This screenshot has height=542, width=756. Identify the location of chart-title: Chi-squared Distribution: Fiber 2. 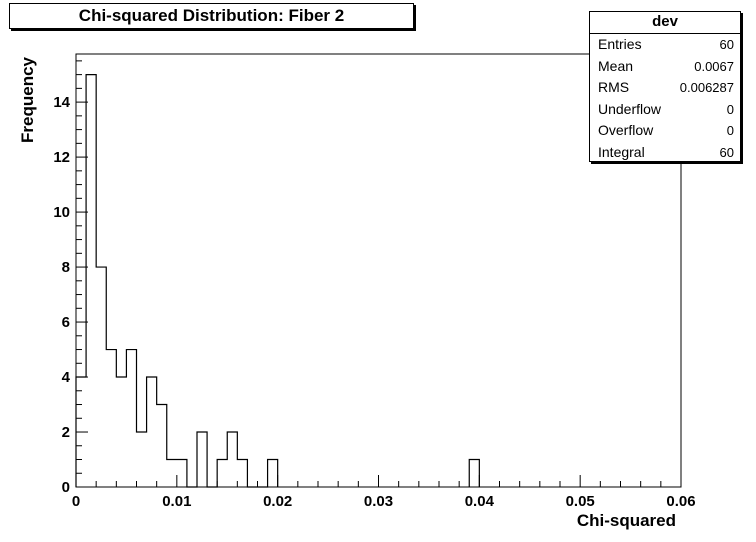
(211, 16).